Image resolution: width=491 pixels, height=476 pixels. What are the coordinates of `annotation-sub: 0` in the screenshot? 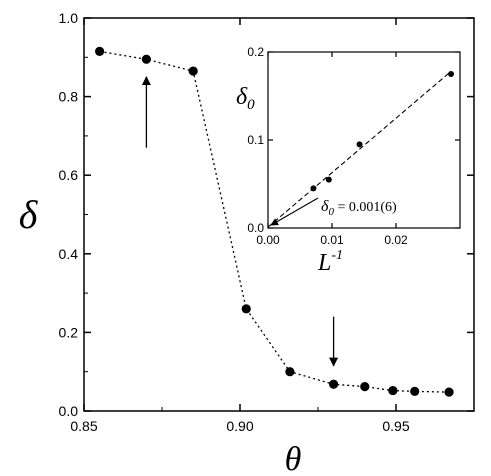 It's located at (331, 212).